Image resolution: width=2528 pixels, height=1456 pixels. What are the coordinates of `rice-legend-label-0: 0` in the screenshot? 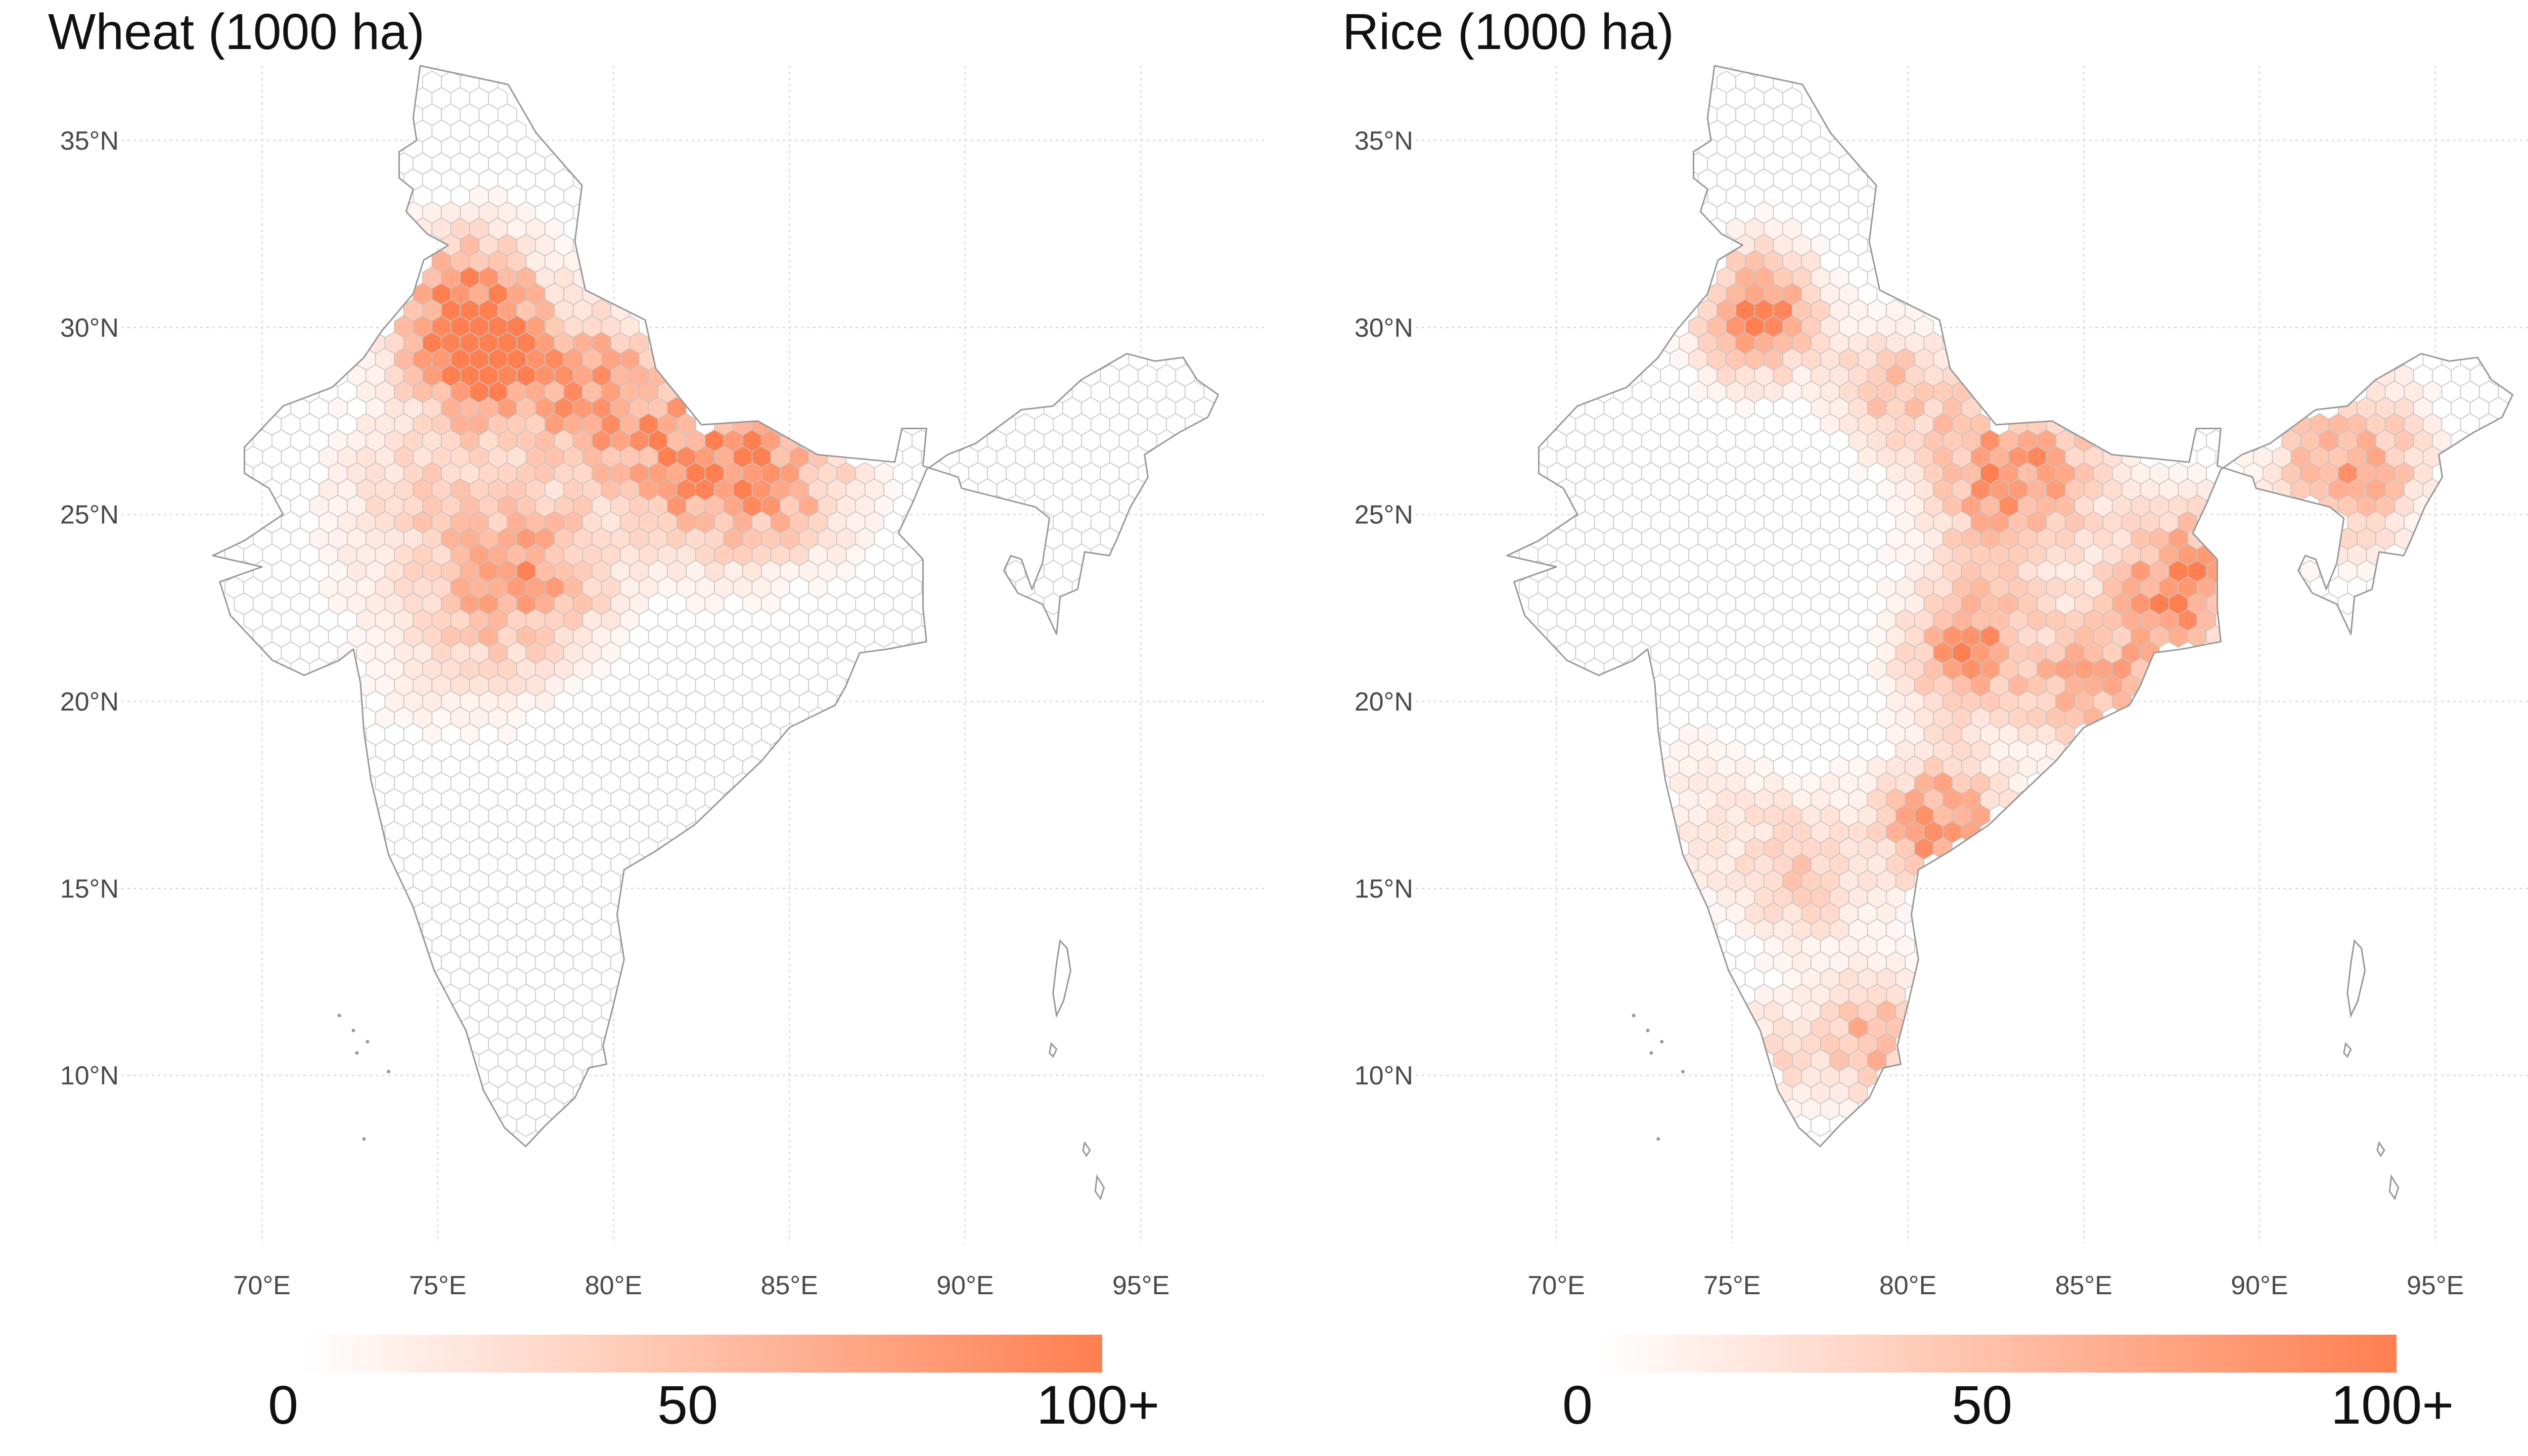 It's located at (1578, 1404).